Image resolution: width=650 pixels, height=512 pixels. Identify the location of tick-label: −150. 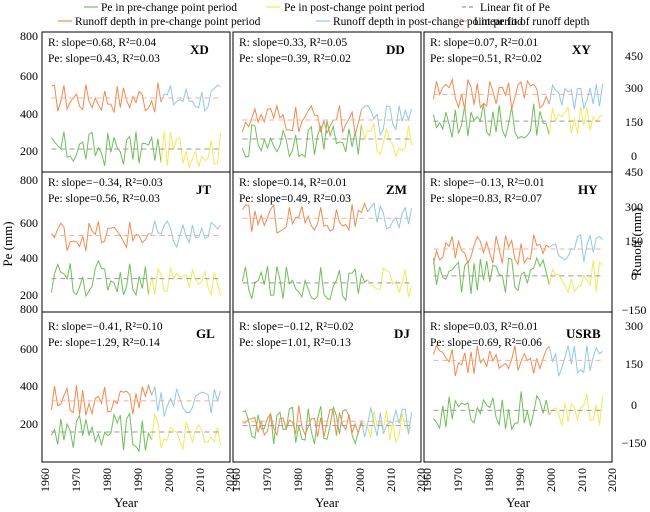
(634, 310).